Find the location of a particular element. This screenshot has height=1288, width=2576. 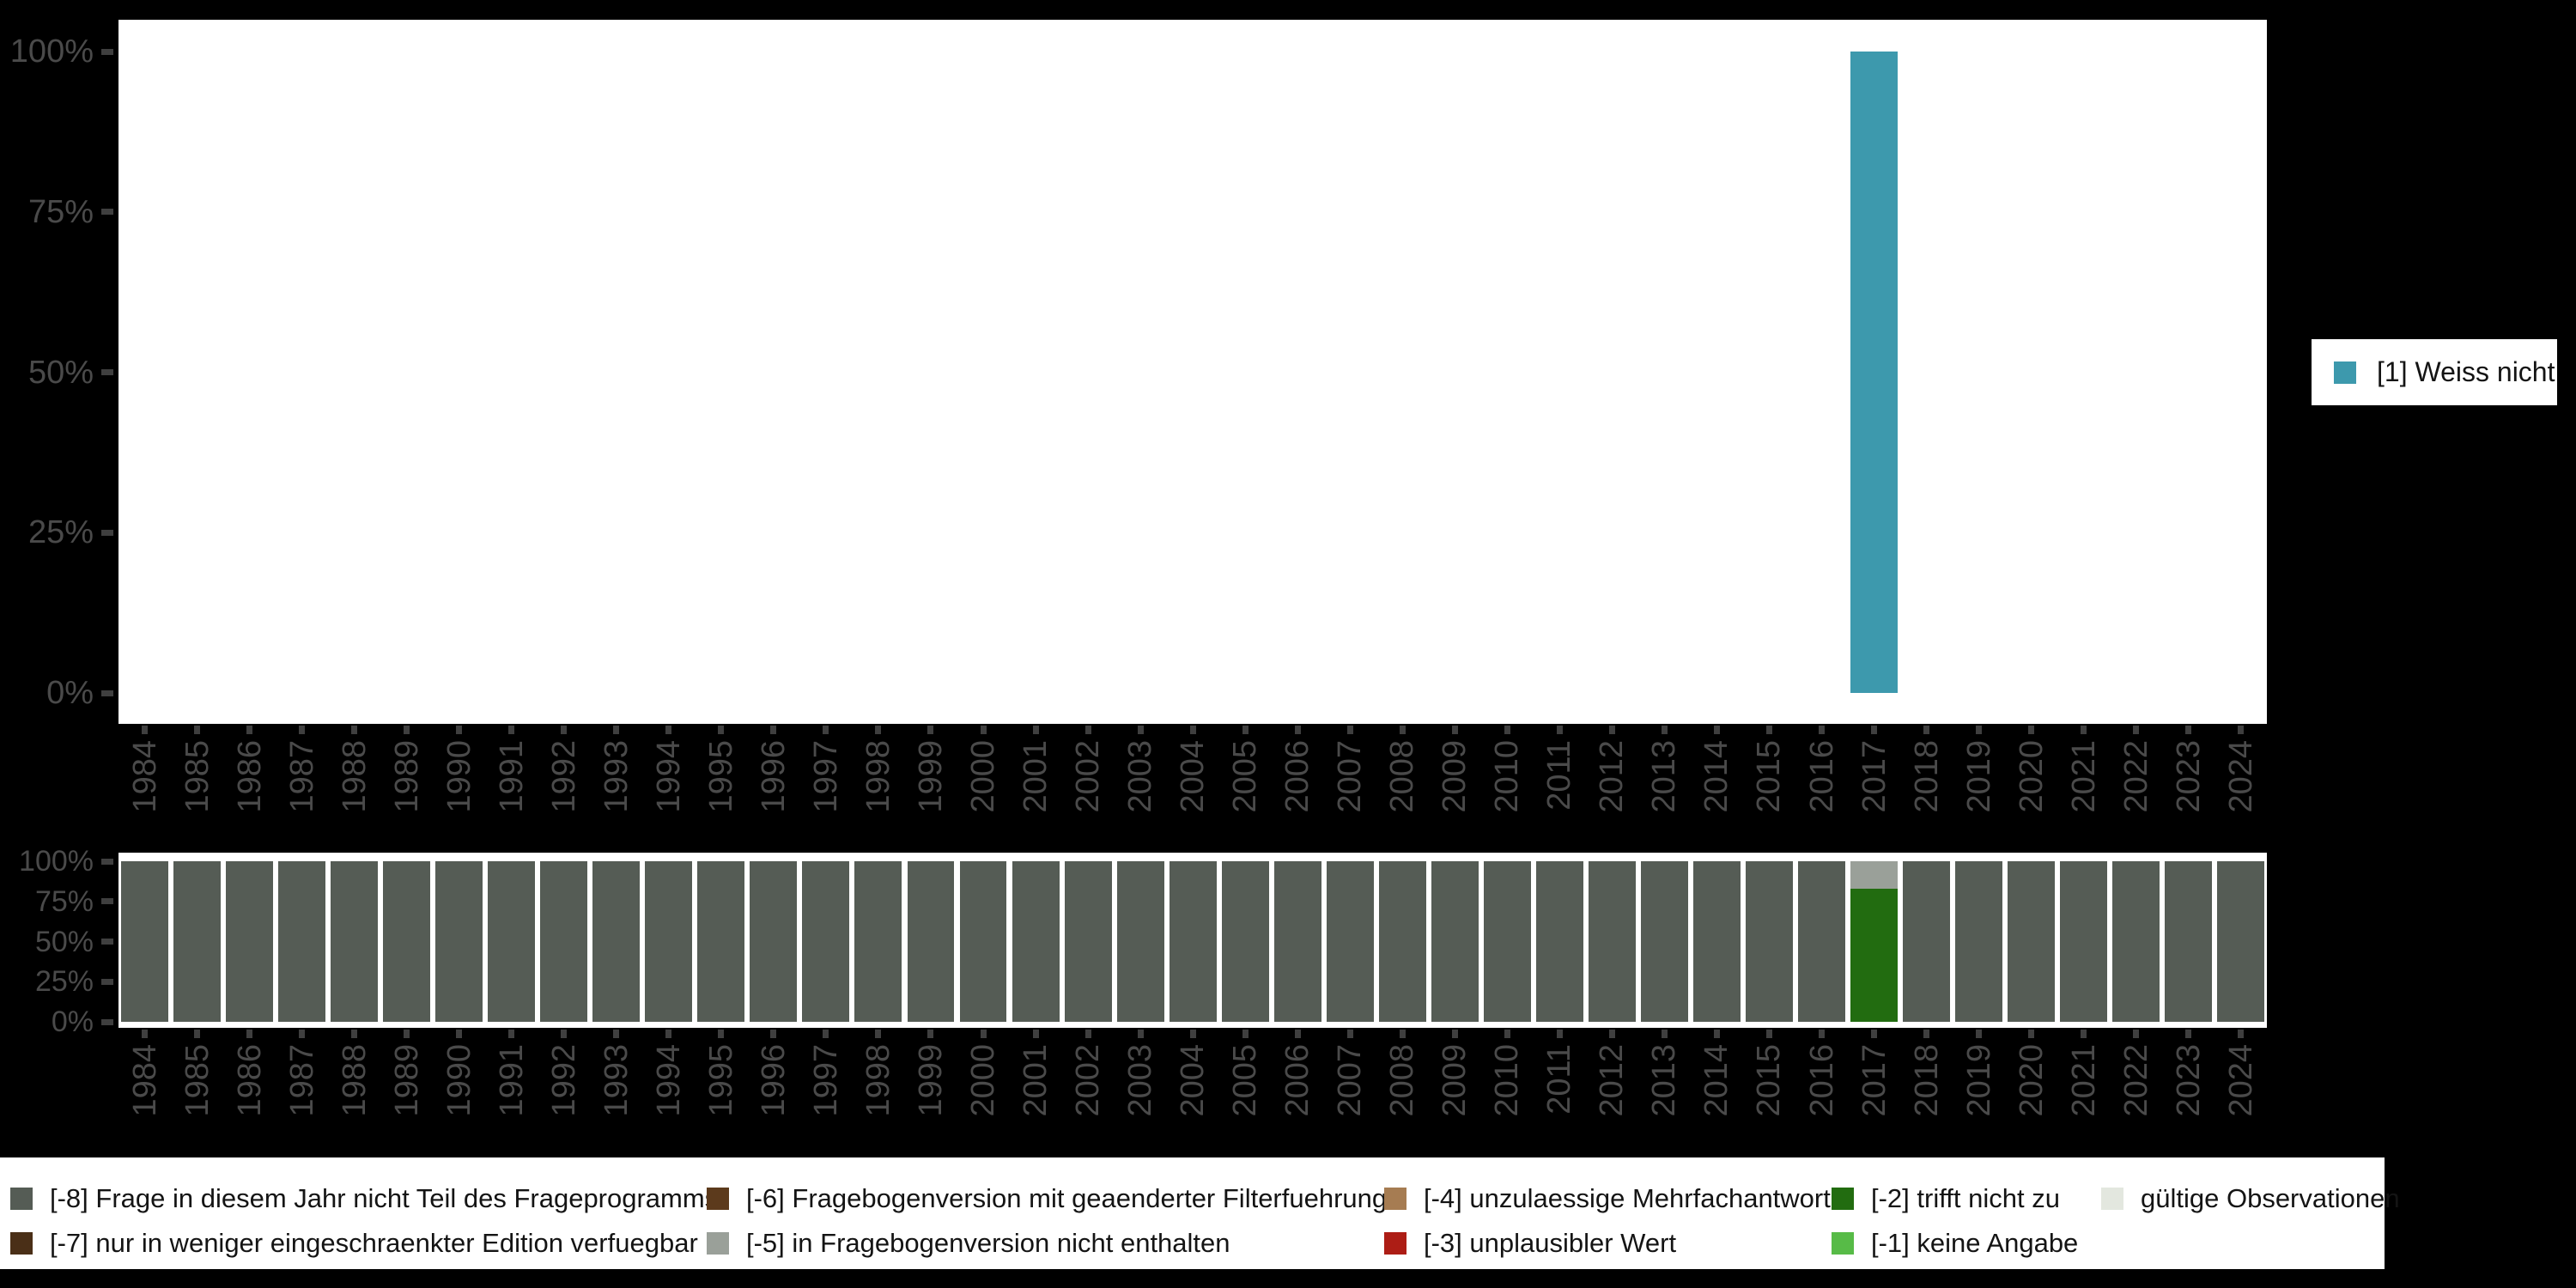

x-label-slot-2021: 2021 is located at coordinates (2083, 798).